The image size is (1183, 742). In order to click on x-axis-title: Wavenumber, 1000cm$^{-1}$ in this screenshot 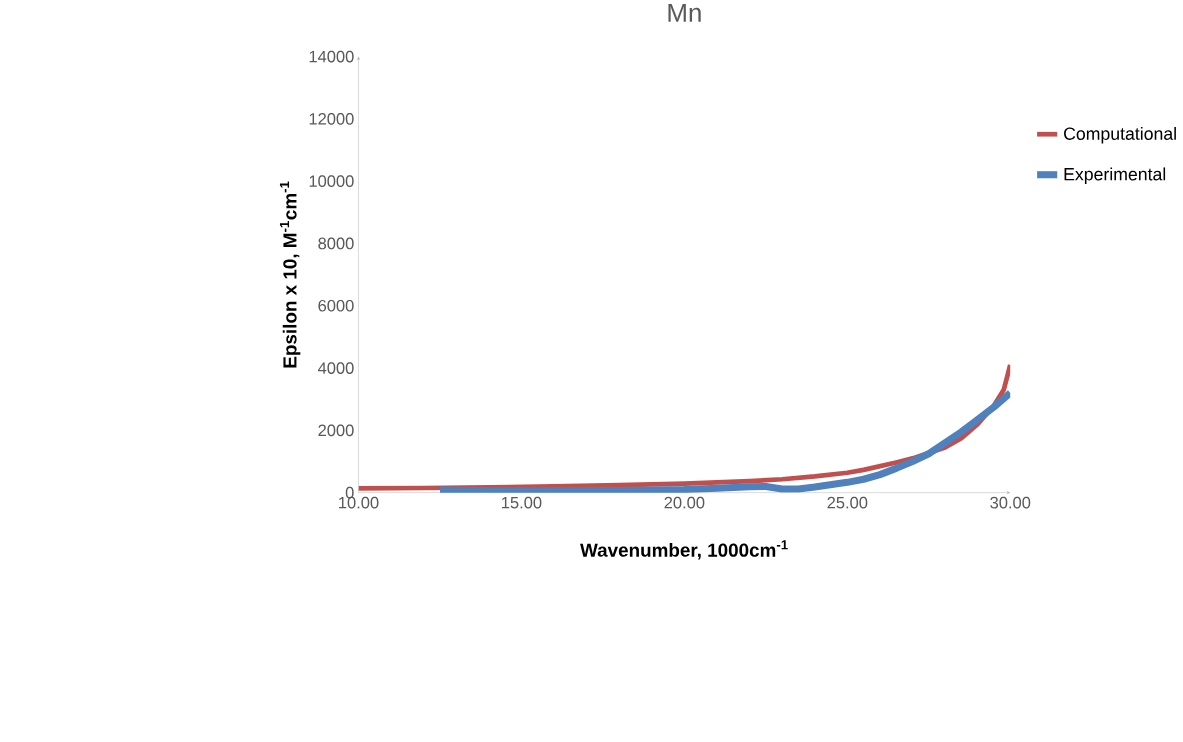, I will do `click(684, 550)`.